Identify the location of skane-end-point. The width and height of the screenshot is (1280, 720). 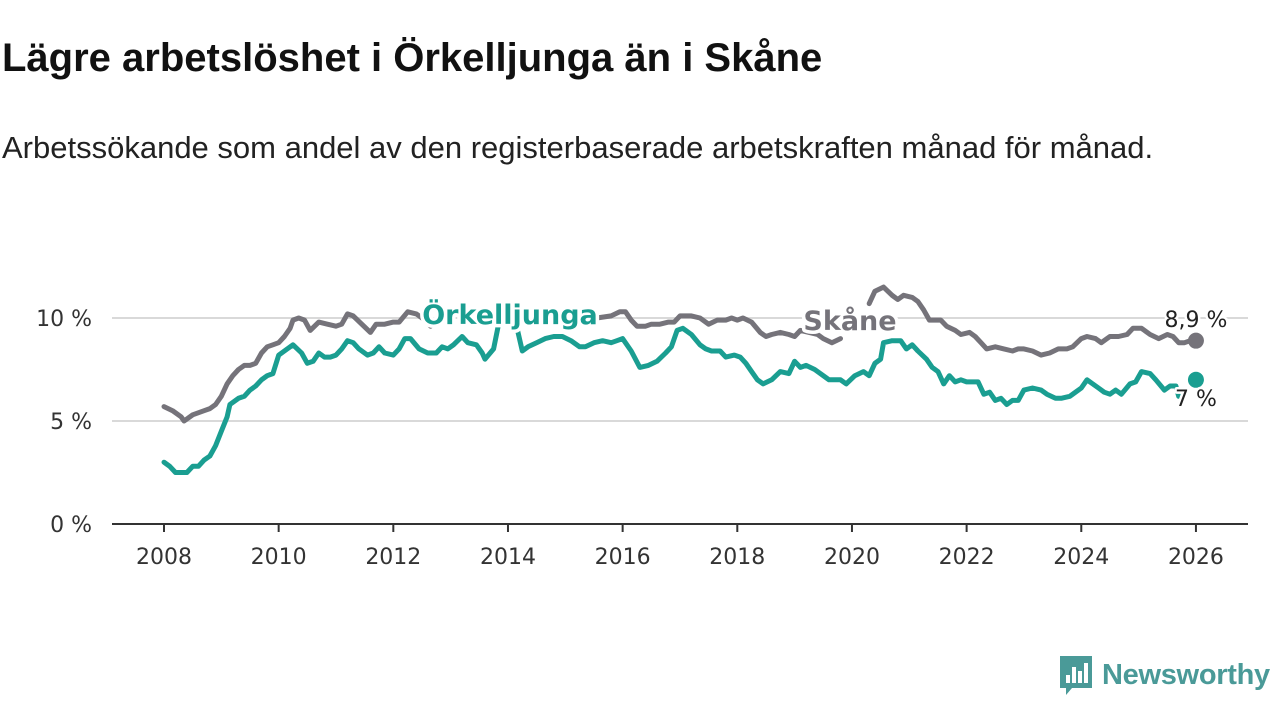
(1195, 340).